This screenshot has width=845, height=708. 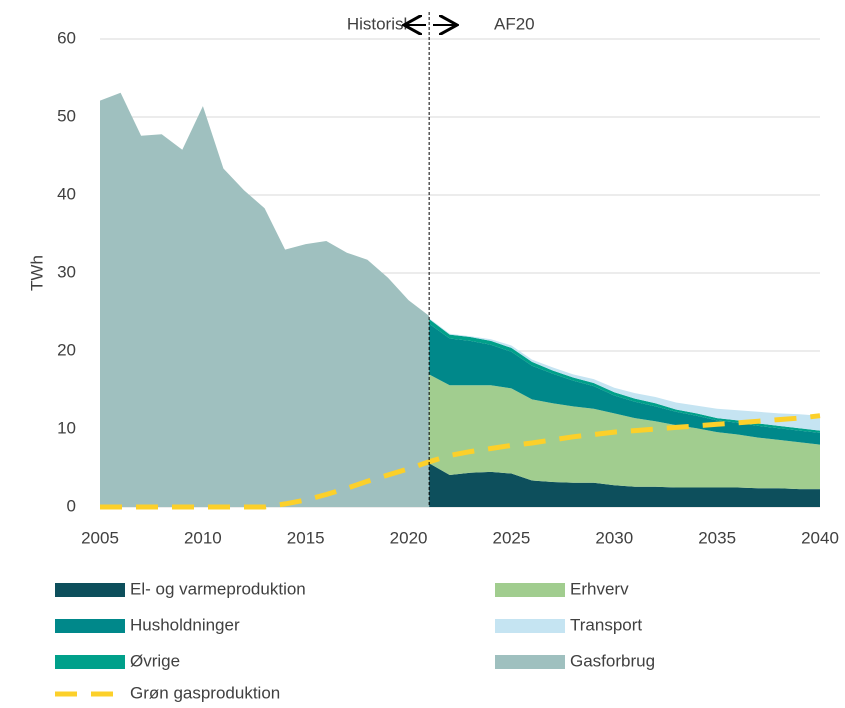 What do you see at coordinates (614, 537) in the screenshot?
I see `x-tick-label: 2030` at bounding box center [614, 537].